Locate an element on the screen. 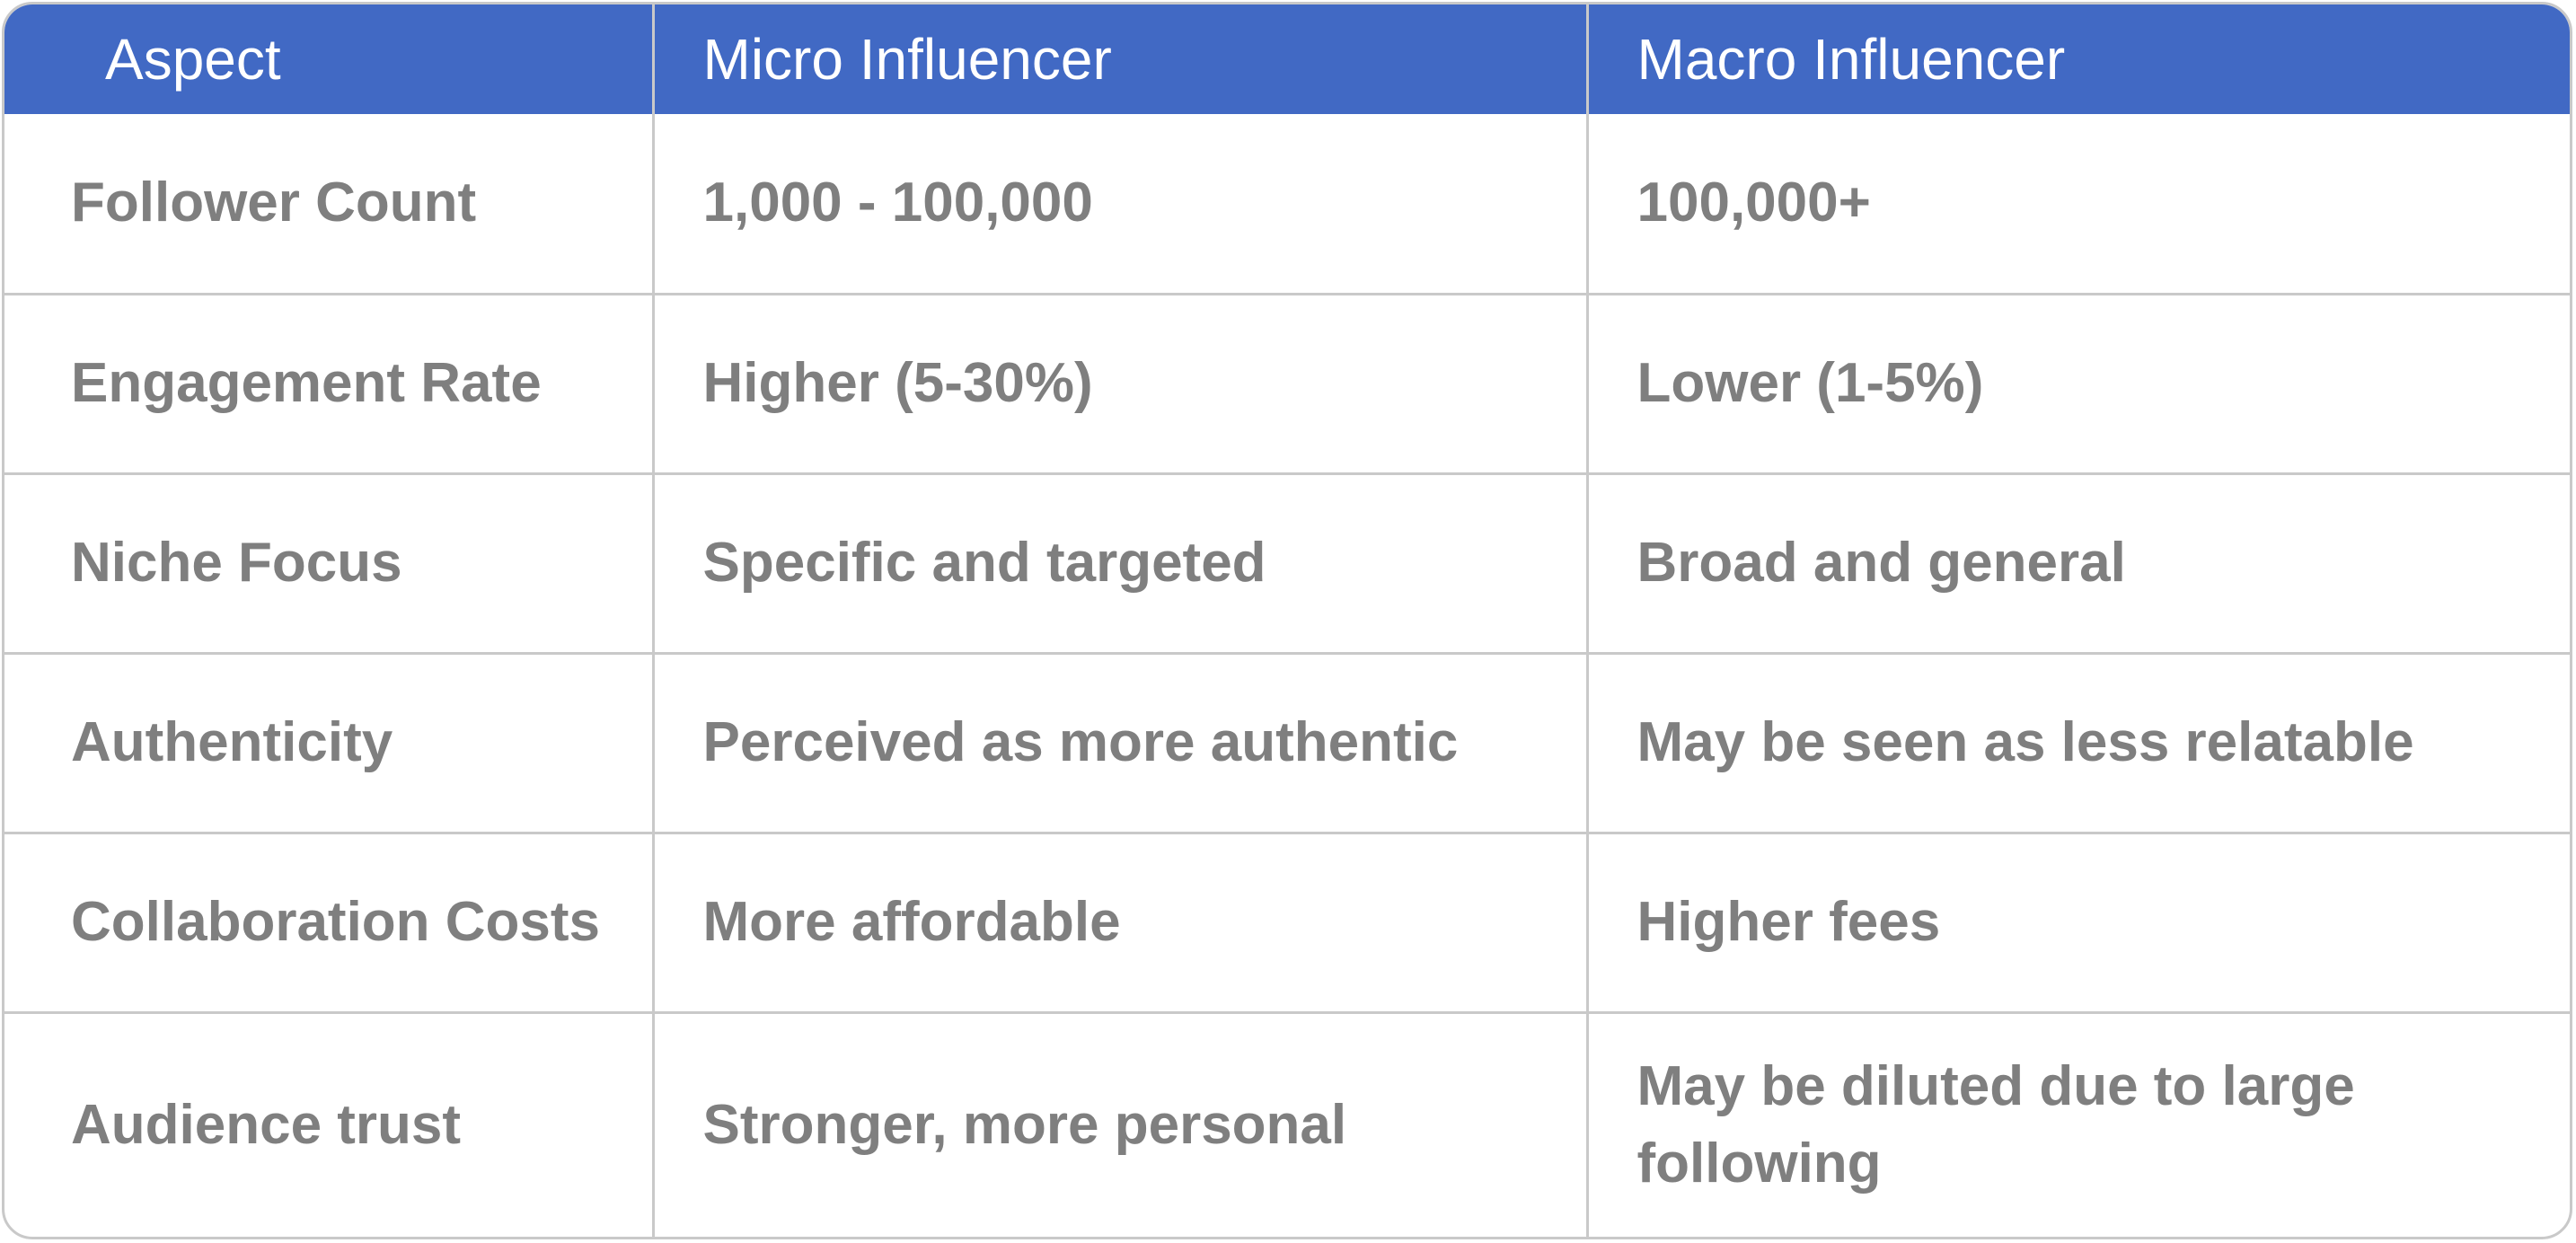  macro-cell: Lower (1-5%) is located at coordinates (2078, 382).